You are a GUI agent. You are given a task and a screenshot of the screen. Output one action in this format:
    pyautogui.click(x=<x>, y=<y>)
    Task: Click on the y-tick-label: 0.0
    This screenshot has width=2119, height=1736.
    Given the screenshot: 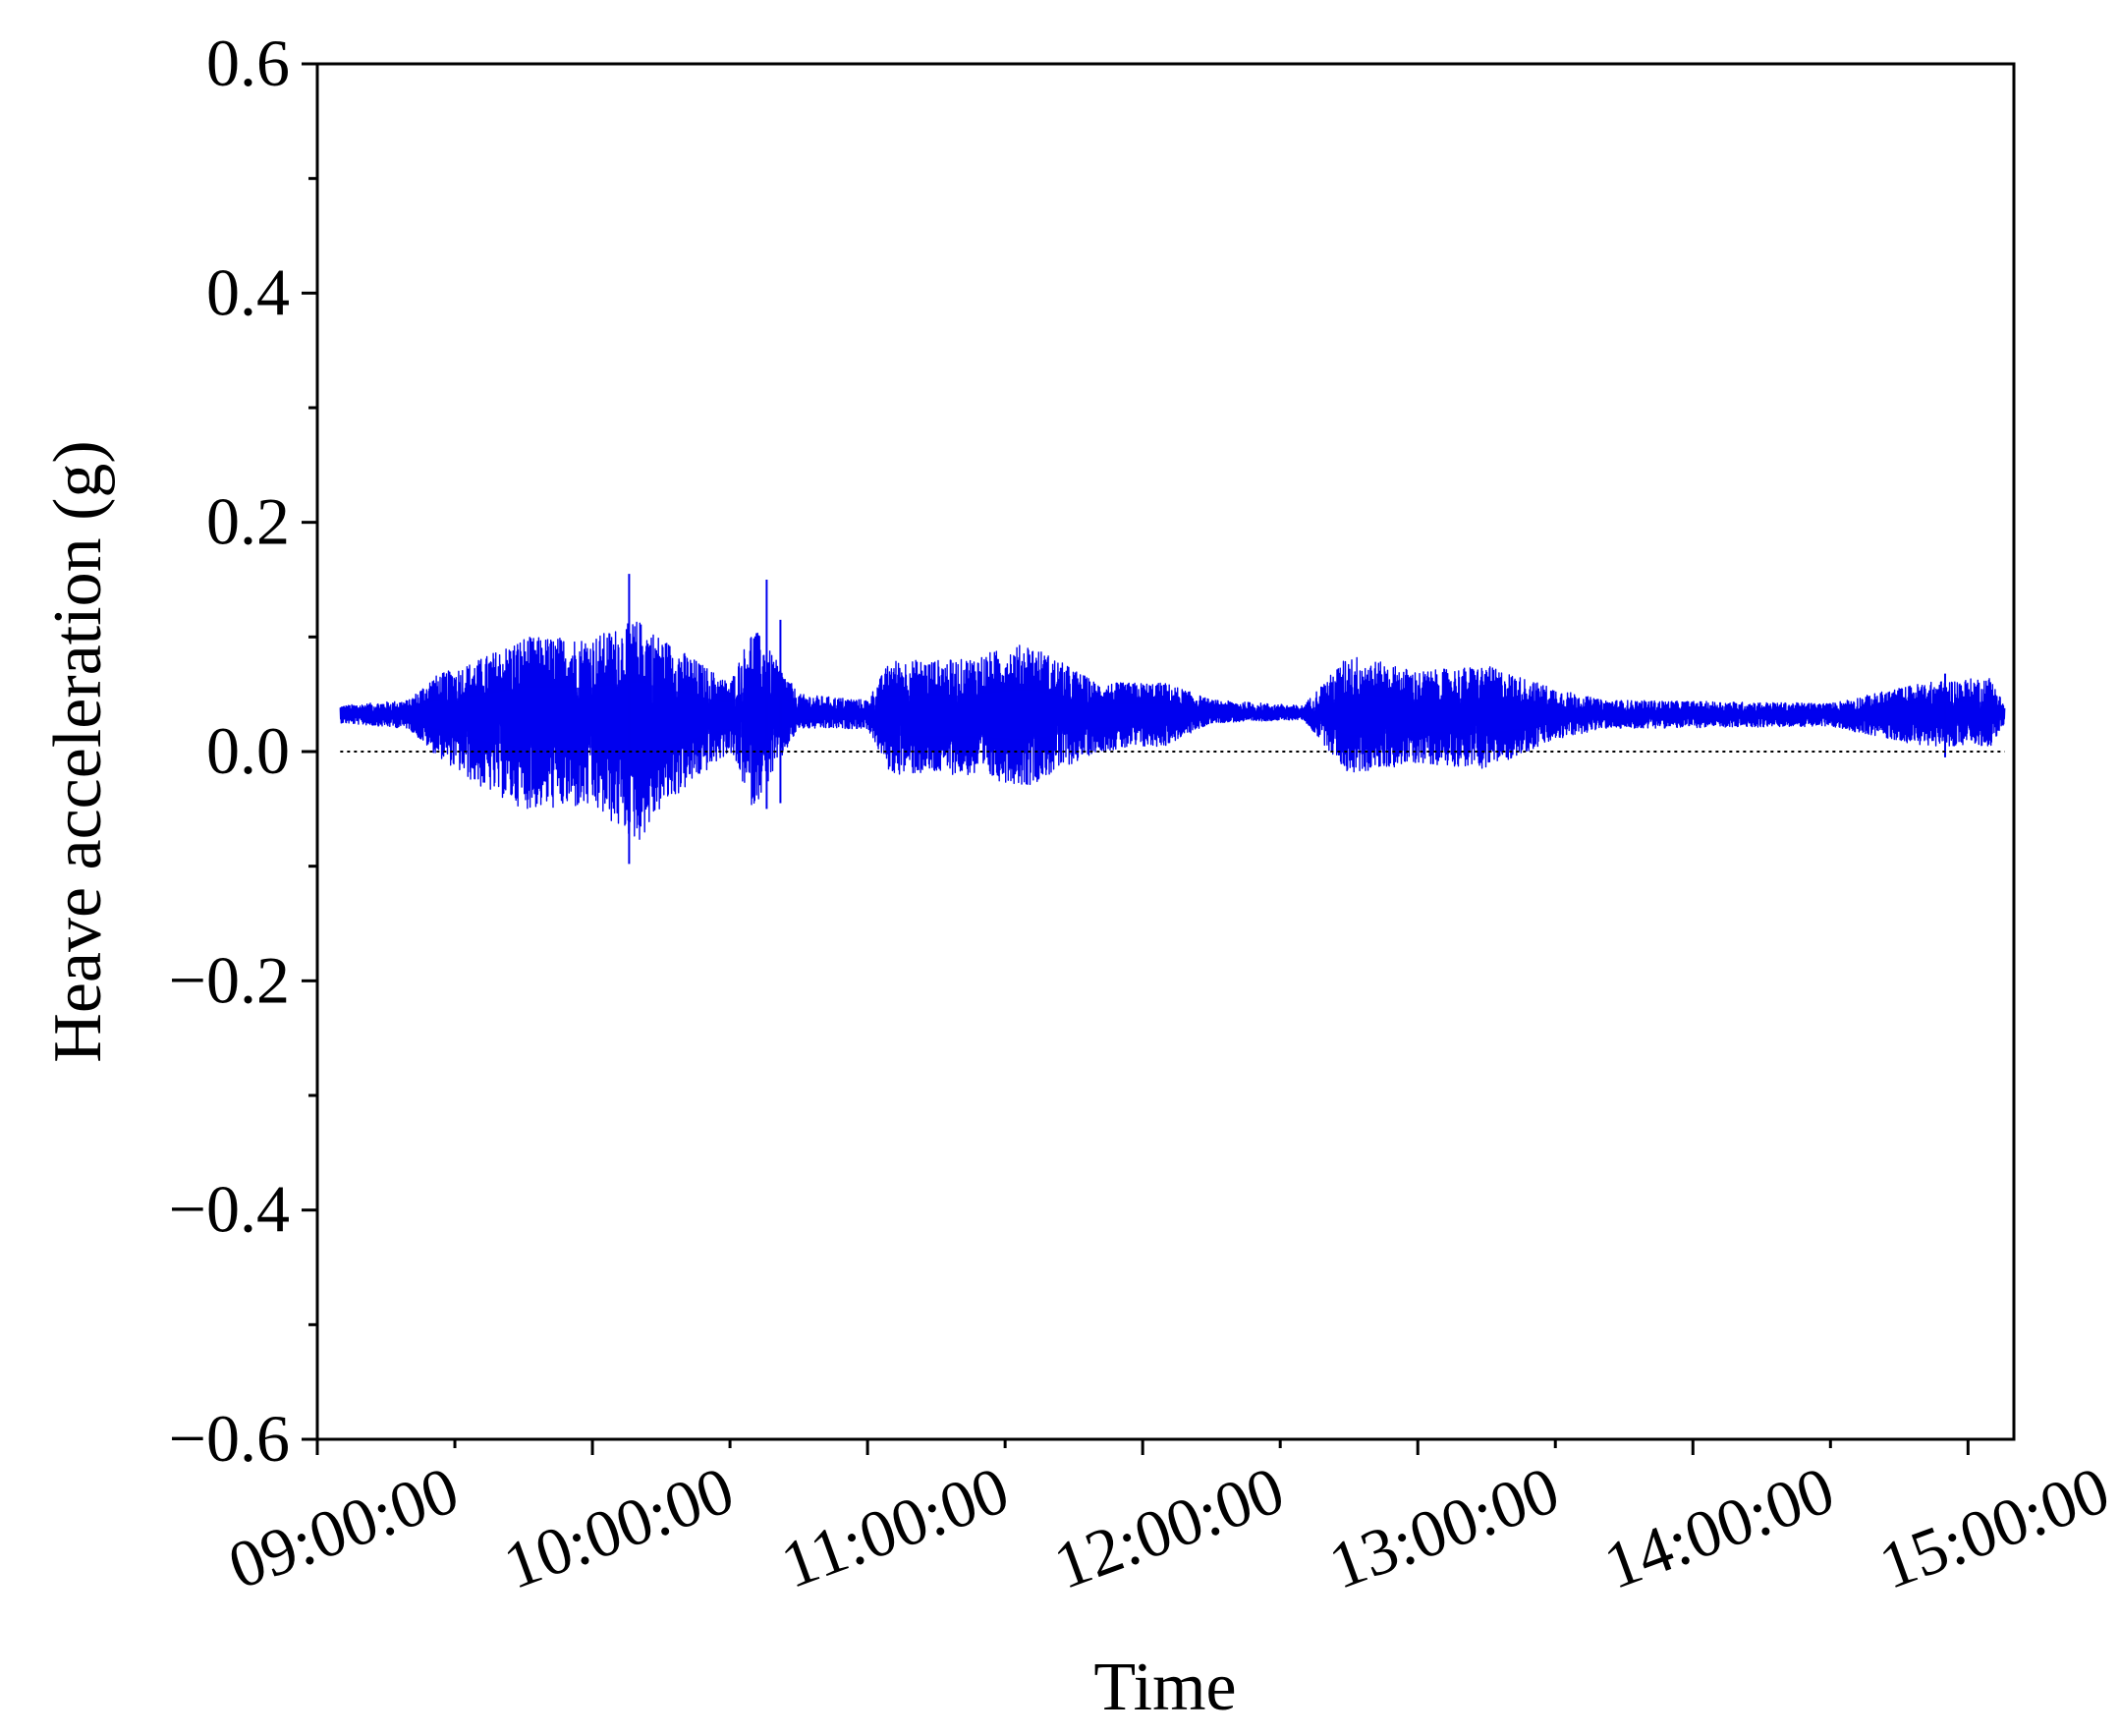 What is the action you would take?
    pyautogui.click(x=248, y=750)
    